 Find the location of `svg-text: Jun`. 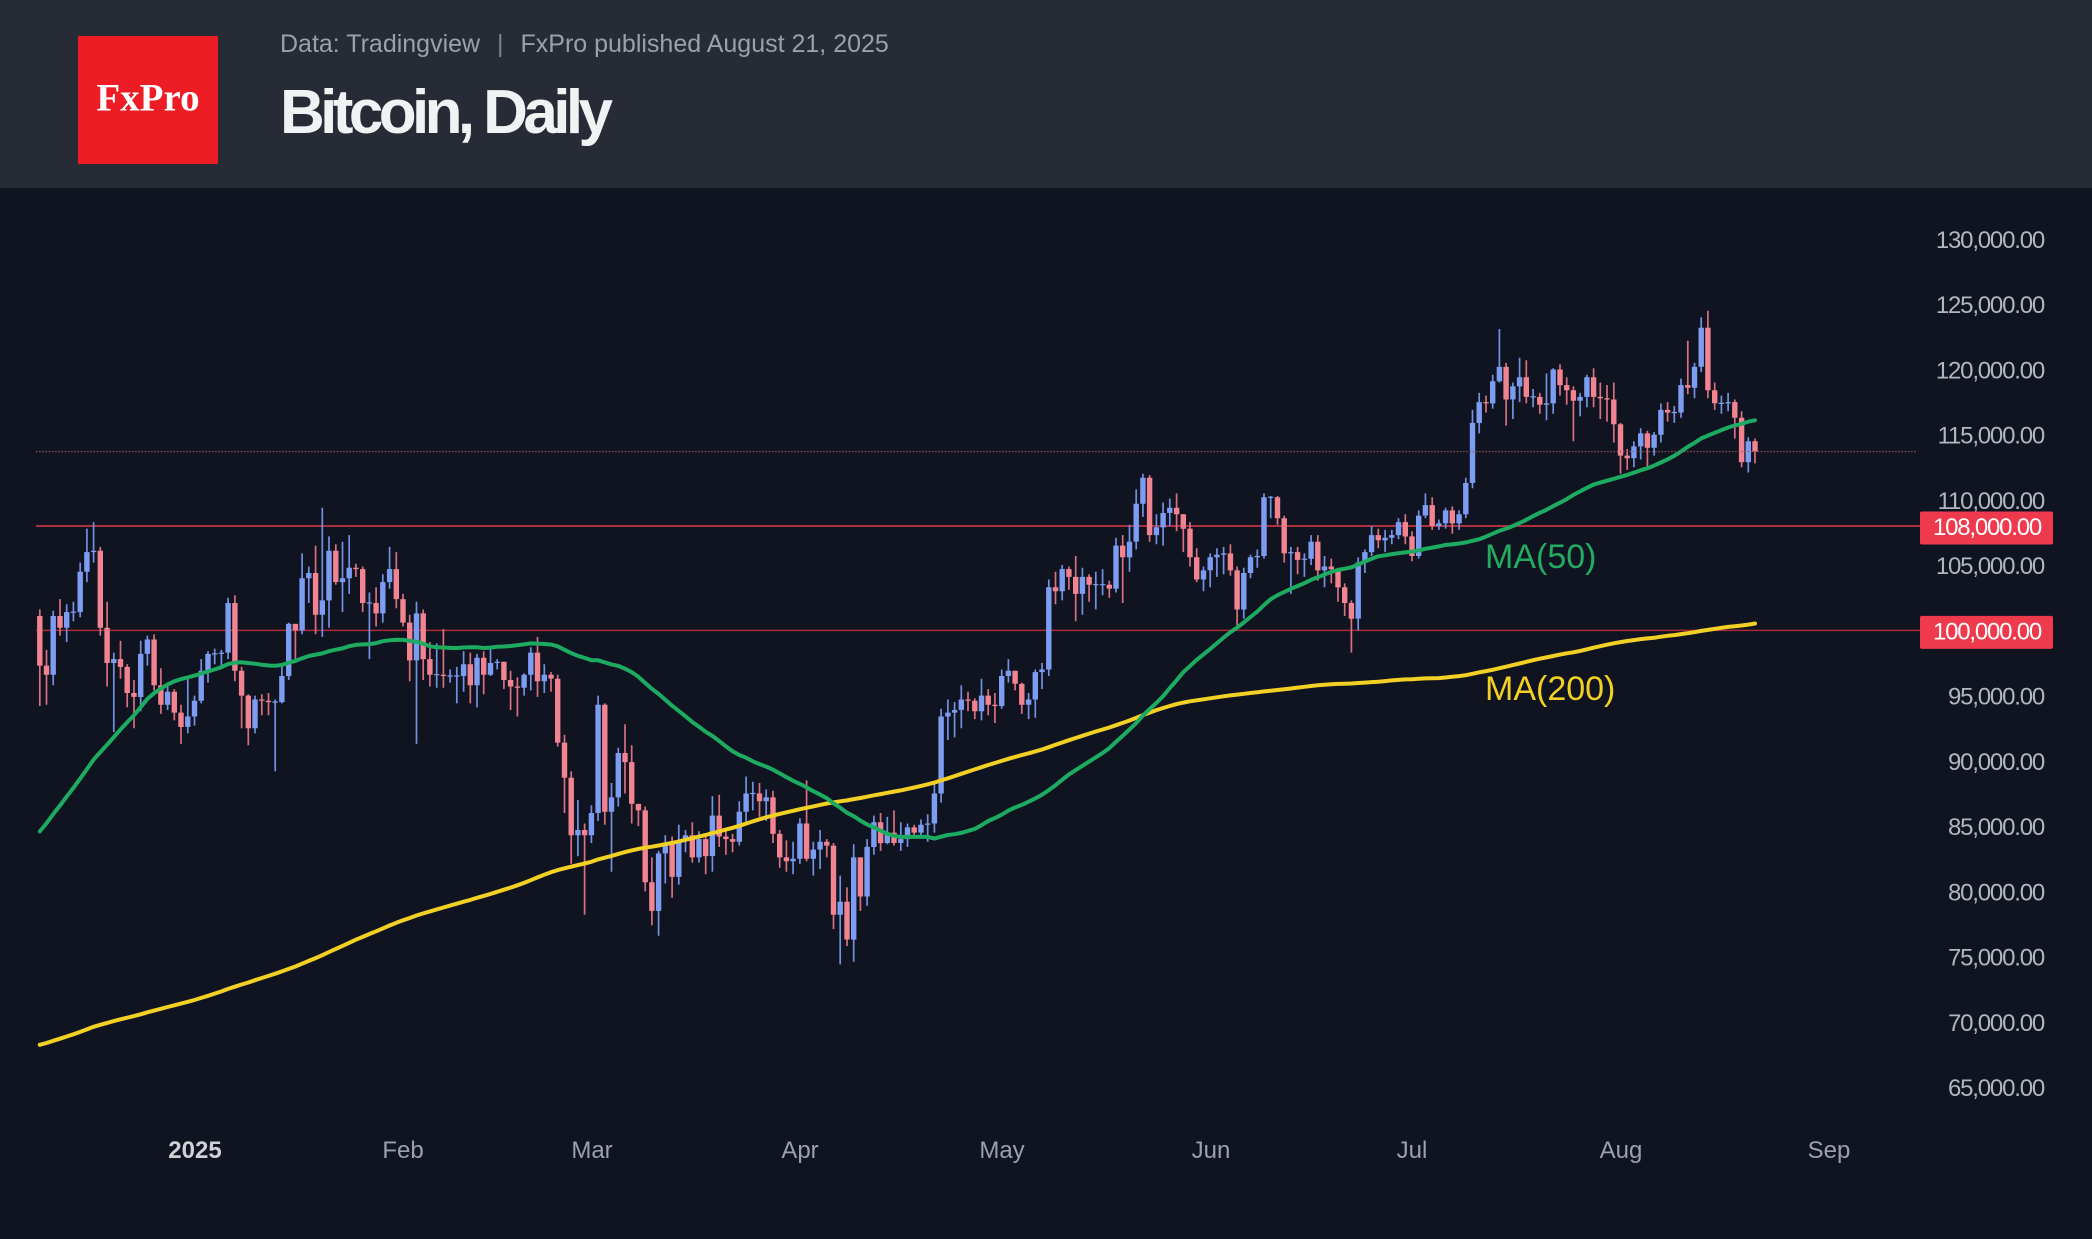

svg-text: Jun is located at coordinates (1211, 1150).